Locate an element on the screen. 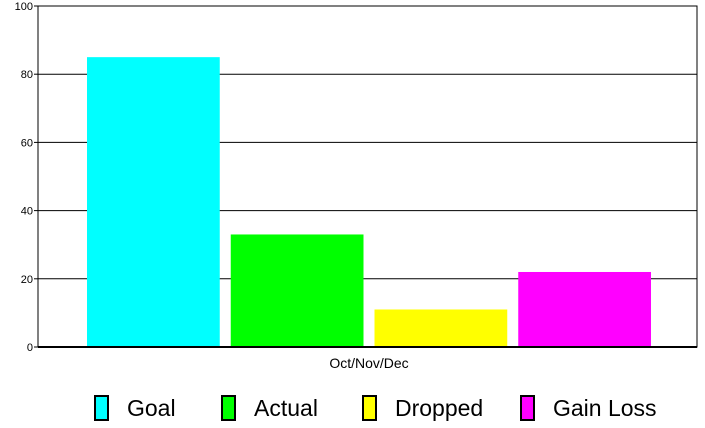 Image resolution: width=705 pixels, height=428 pixels. legend-label-actual: Actual is located at coordinates (286, 408).